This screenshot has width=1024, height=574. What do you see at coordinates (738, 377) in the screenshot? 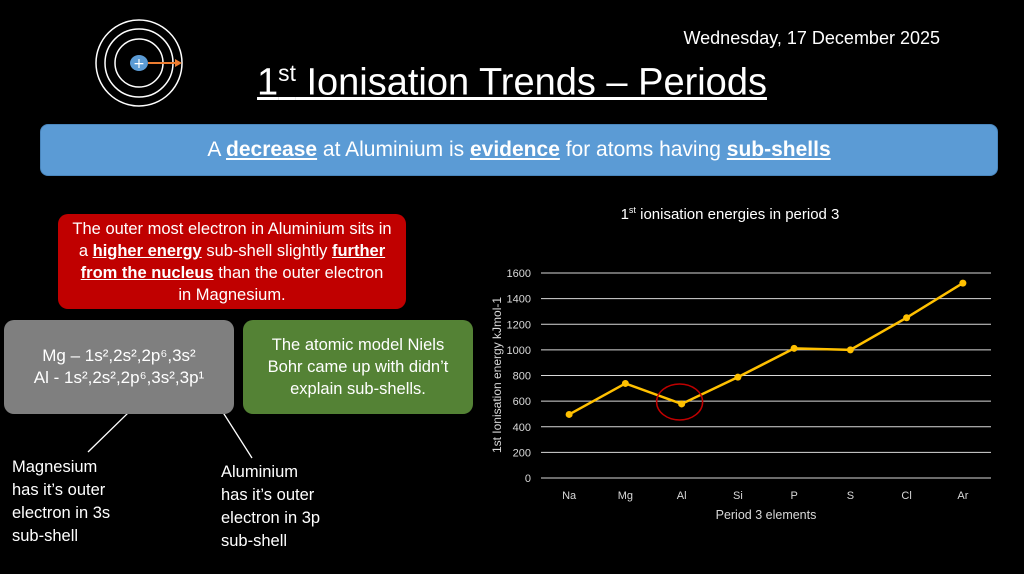
I see `data-point-Si` at bounding box center [738, 377].